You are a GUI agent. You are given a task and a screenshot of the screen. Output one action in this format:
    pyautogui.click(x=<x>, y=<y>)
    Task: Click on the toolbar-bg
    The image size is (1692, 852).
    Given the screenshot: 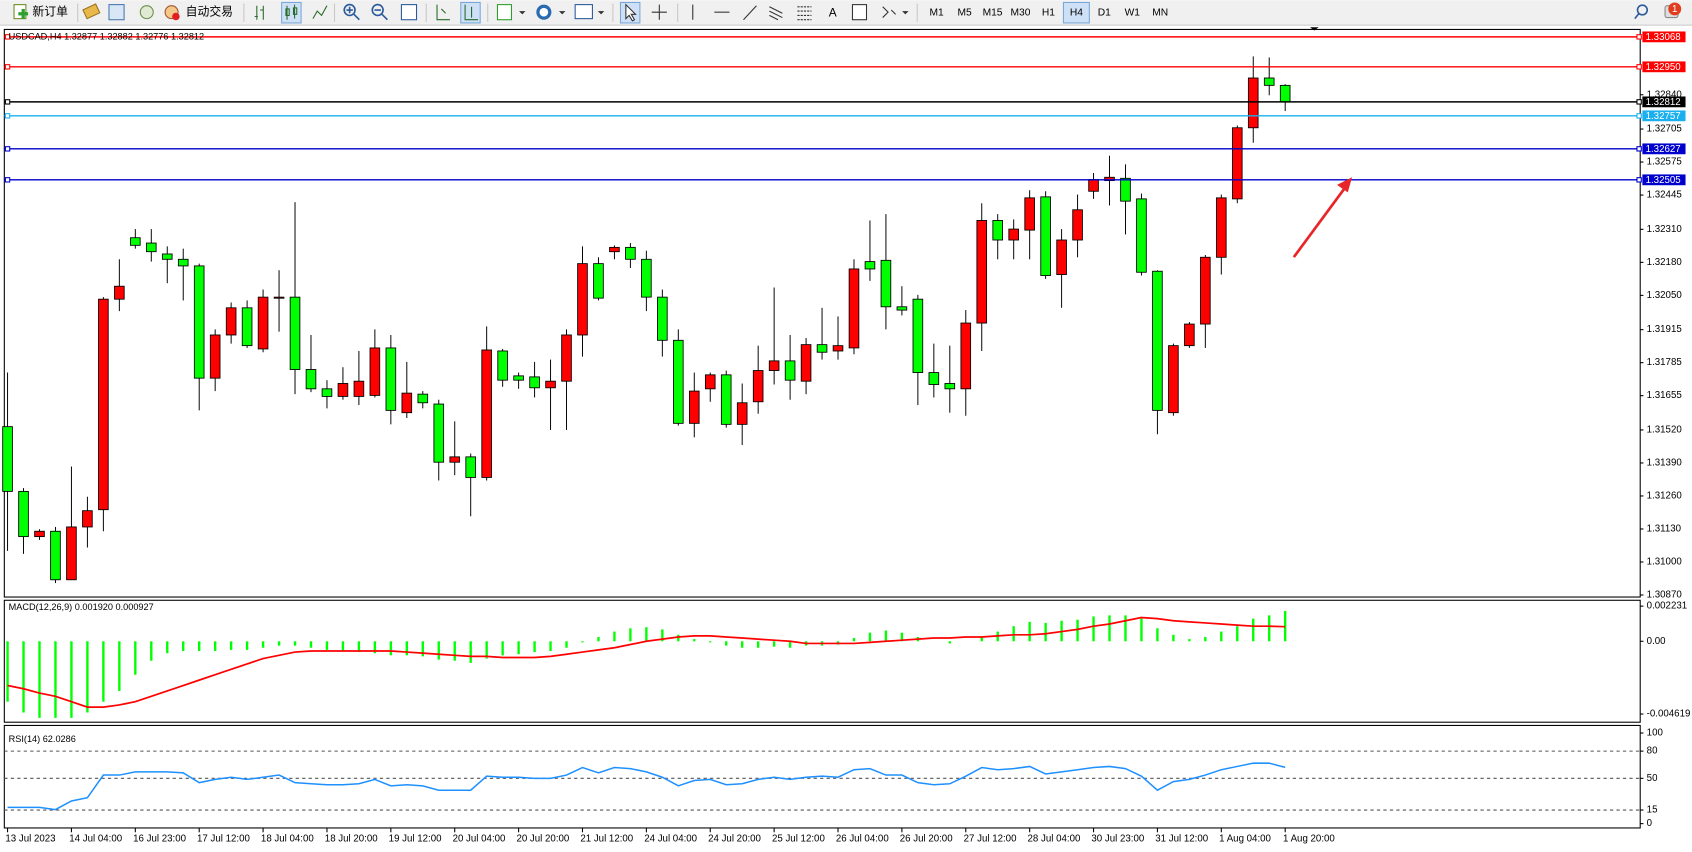 What is the action you would take?
    pyautogui.click(x=846, y=13)
    